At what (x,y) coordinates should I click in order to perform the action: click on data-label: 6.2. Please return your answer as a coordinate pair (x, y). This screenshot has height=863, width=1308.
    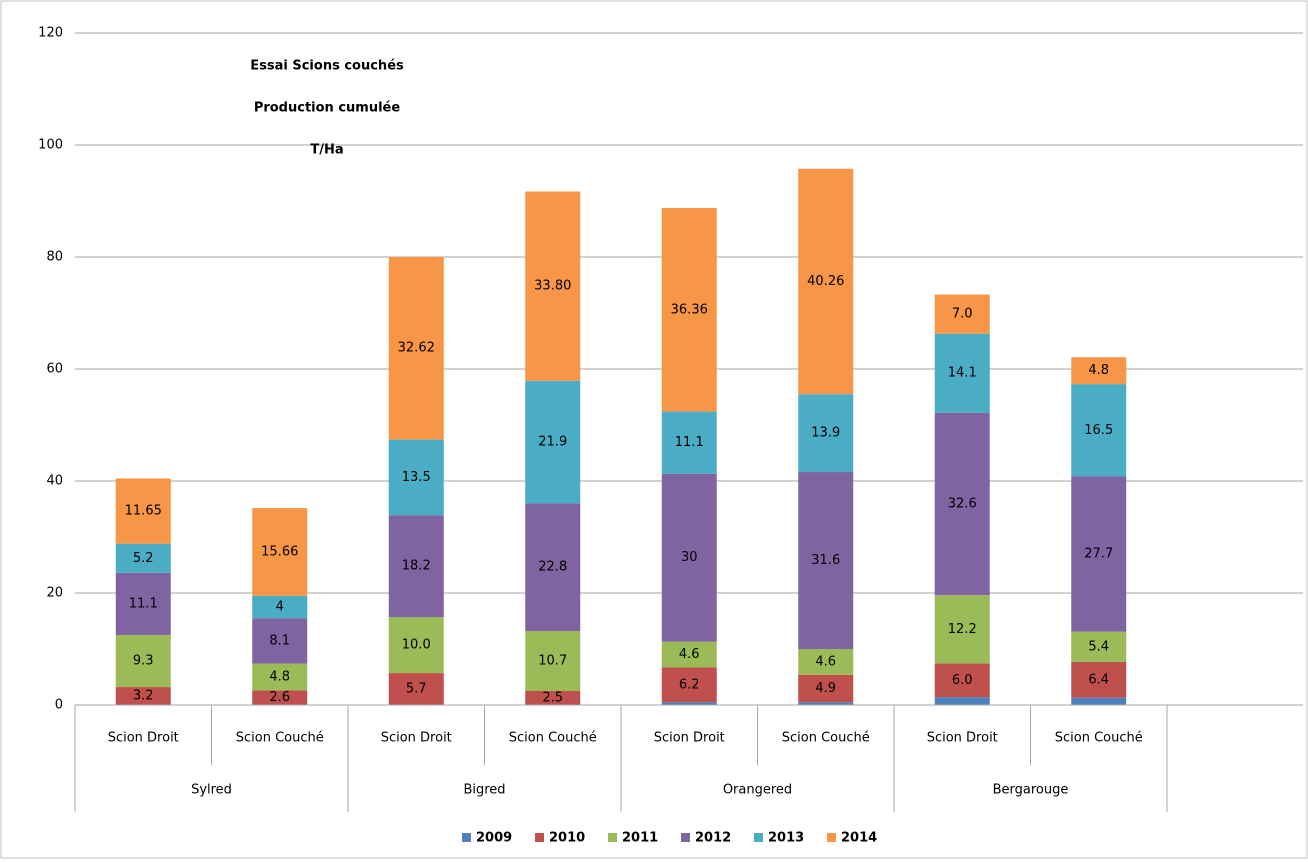
    Looking at the image, I should click on (689, 684).